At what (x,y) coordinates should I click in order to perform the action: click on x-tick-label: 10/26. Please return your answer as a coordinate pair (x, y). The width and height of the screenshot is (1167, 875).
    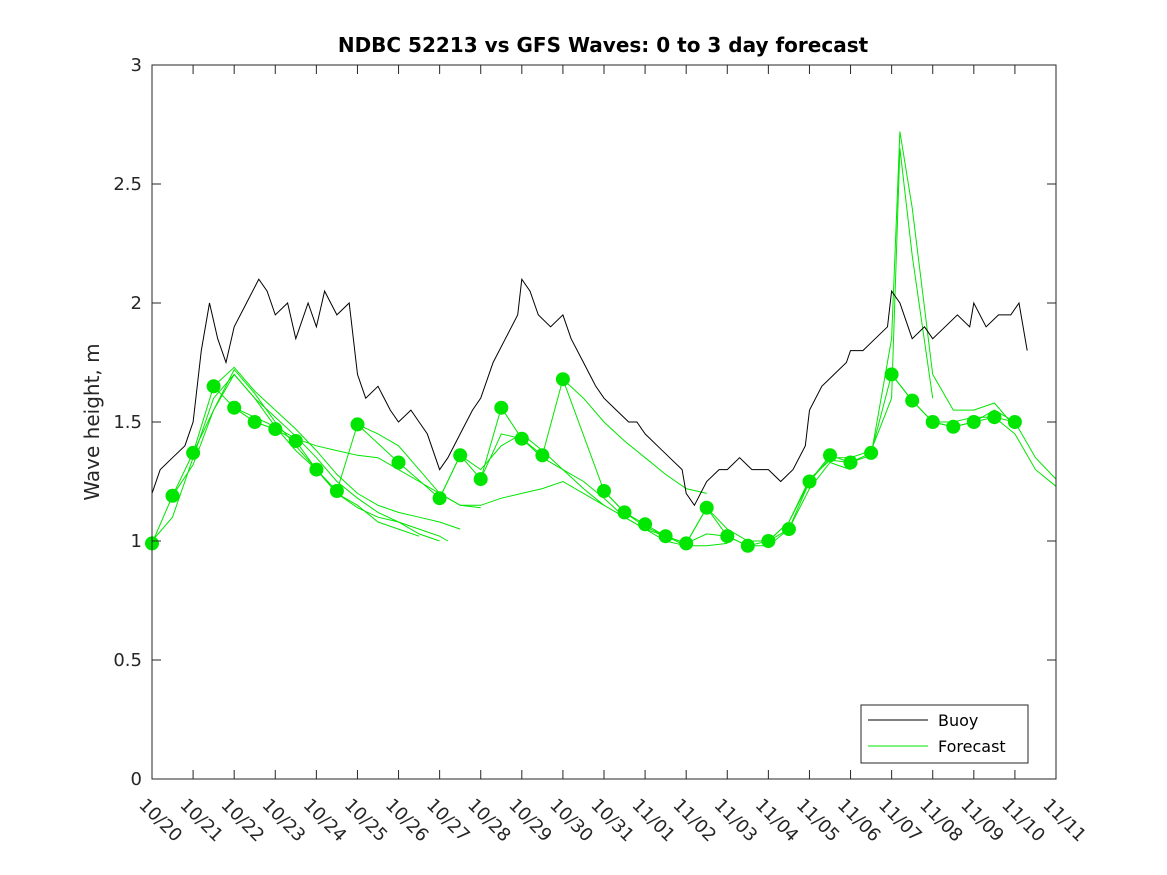
    Looking at the image, I should click on (407, 821).